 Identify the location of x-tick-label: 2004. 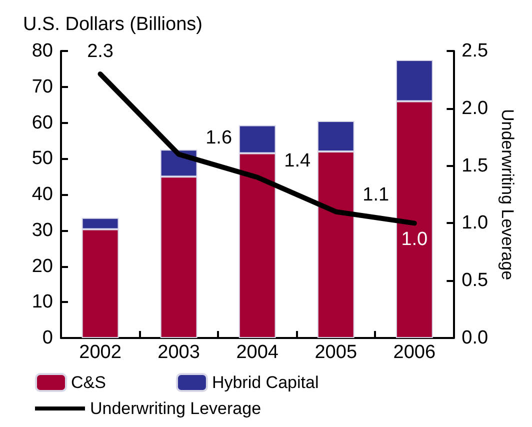
(257, 352).